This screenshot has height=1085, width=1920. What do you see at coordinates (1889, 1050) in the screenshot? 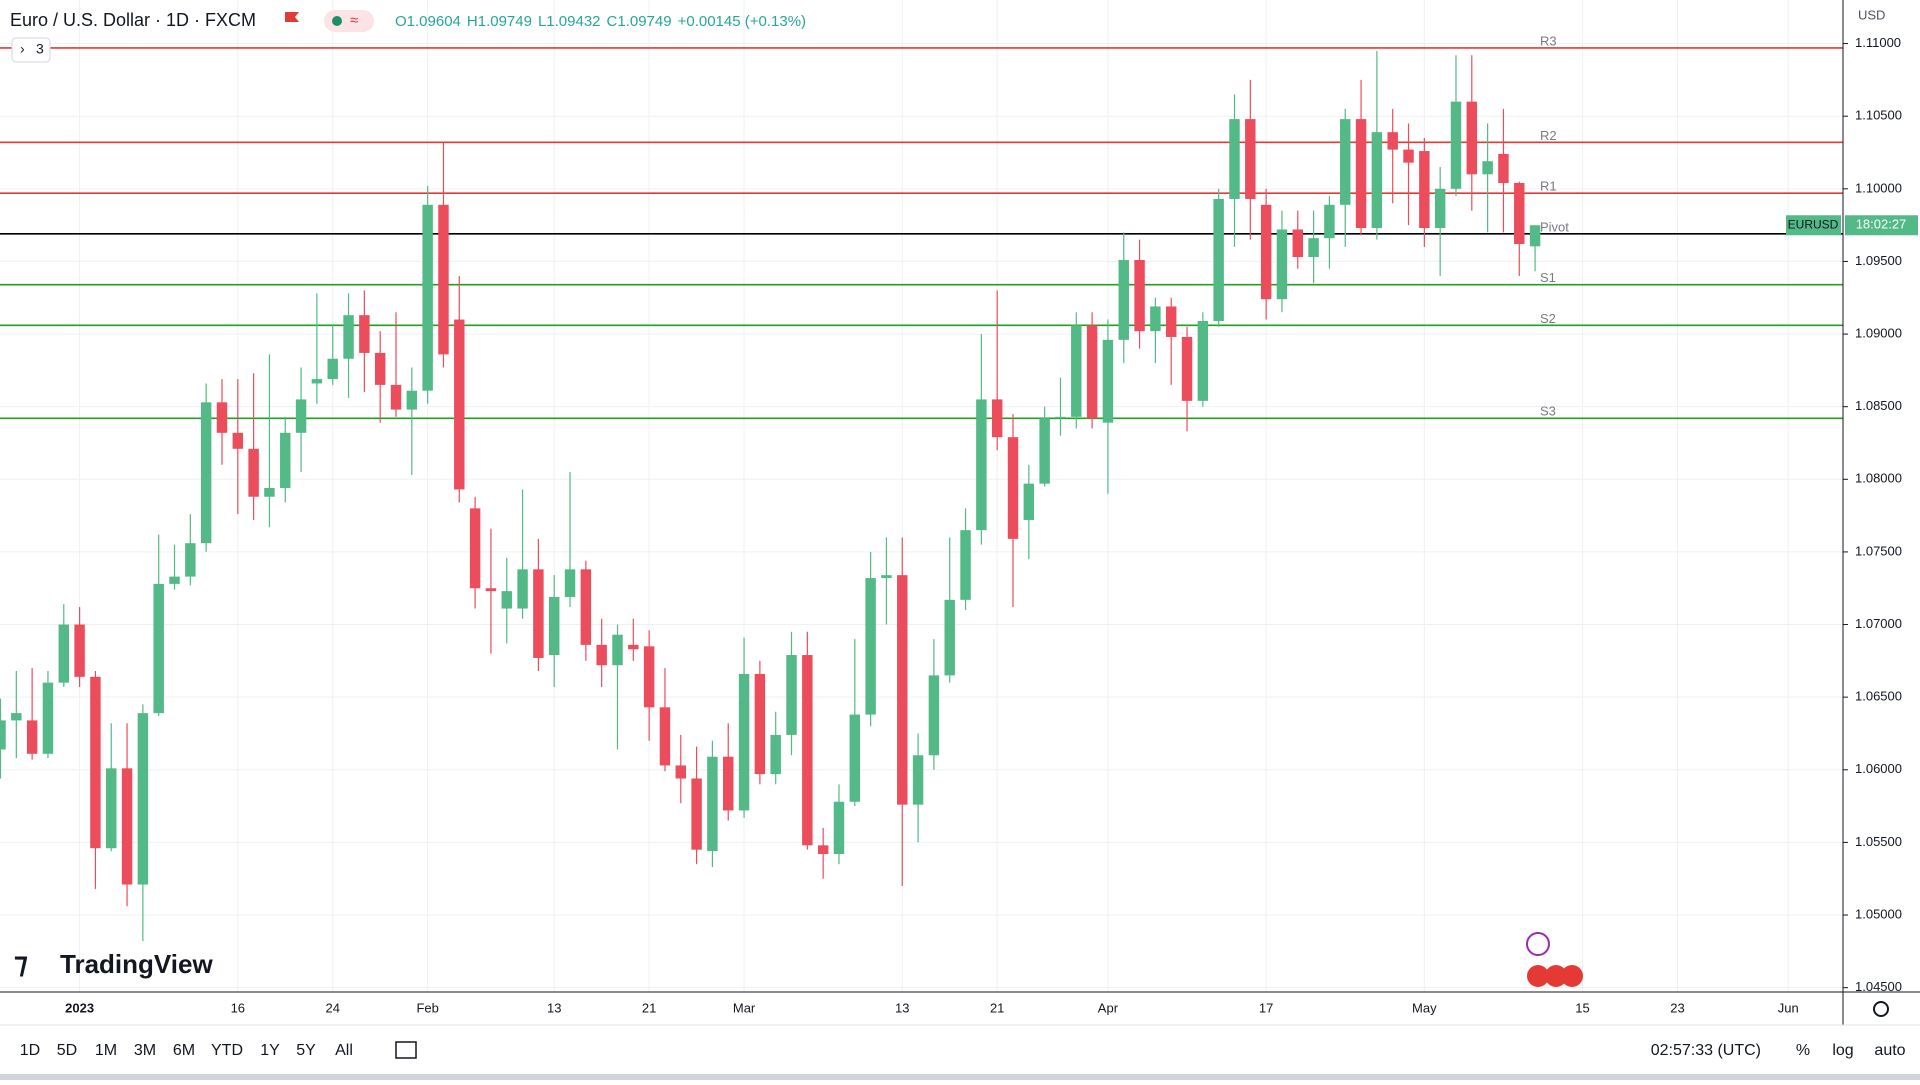
I see `scale-option: auto` at bounding box center [1889, 1050].